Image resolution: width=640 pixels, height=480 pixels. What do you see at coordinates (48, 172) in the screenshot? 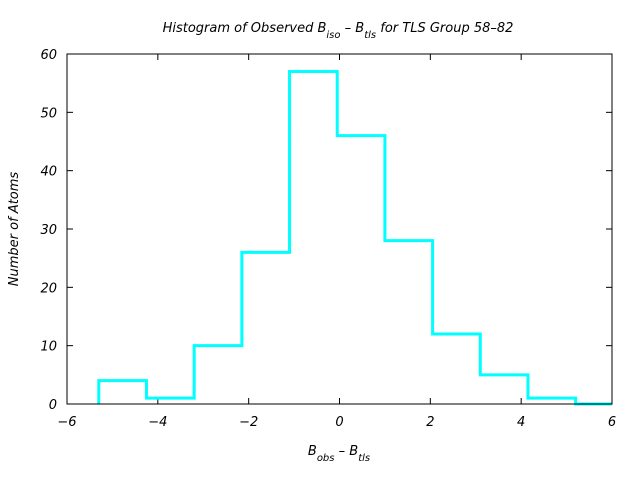
I see `y-tick-label-4: 40` at bounding box center [48, 172].